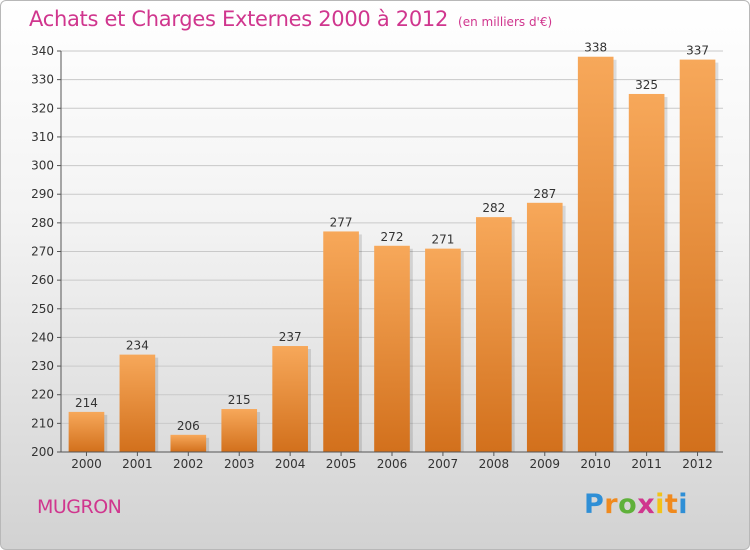 Image resolution: width=750 pixels, height=550 pixels. What do you see at coordinates (594, 504) in the screenshot?
I see `brand-letter: P` at bounding box center [594, 504].